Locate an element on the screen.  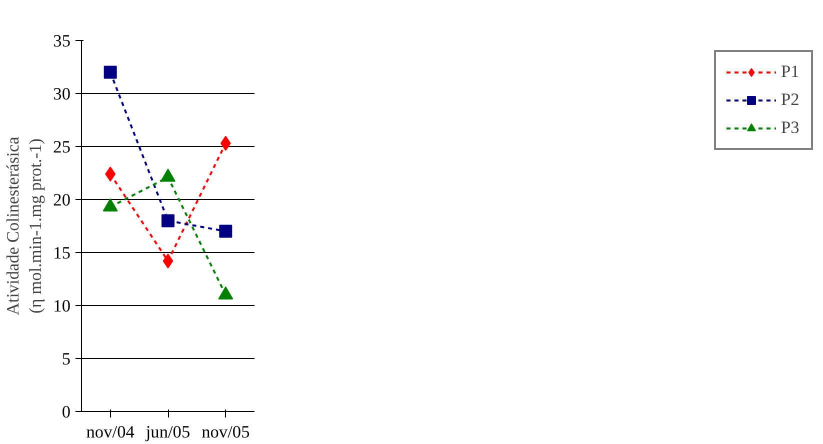
x-tick-label: jun/05 is located at coordinates (167, 432).